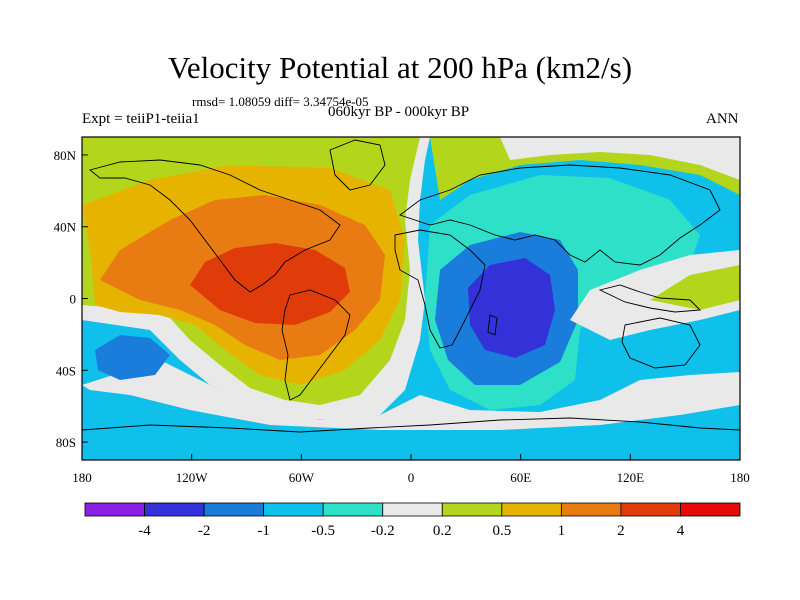 This screenshot has height=600, width=800. What do you see at coordinates (65, 227) in the screenshot?
I see `y-tick-label: 40N` at bounding box center [65, 227].